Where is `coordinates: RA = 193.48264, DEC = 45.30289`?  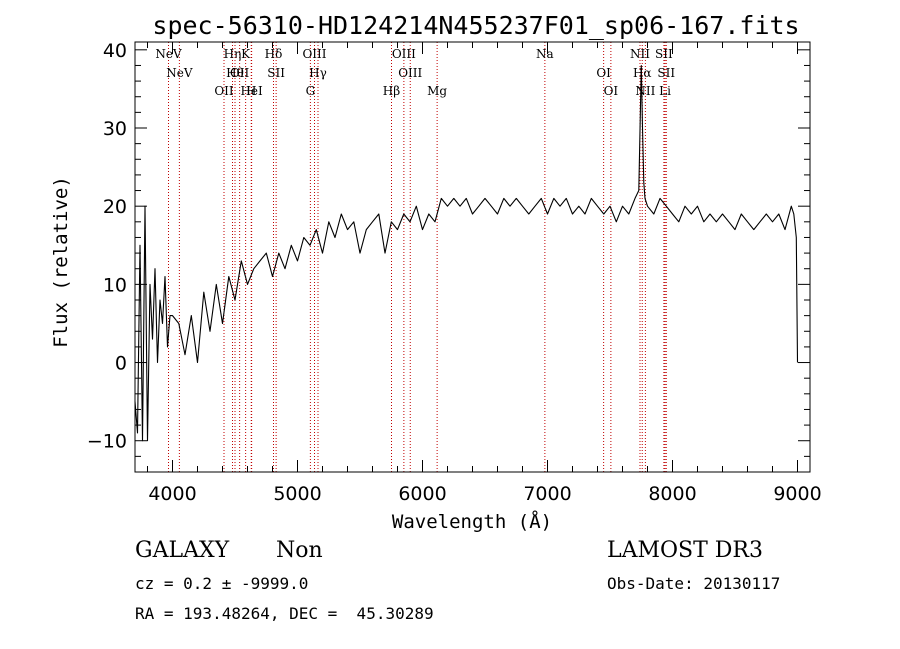 coordinates: RA = 193.48264, DEC = 45.30289 is located at coordinates (284, 613).